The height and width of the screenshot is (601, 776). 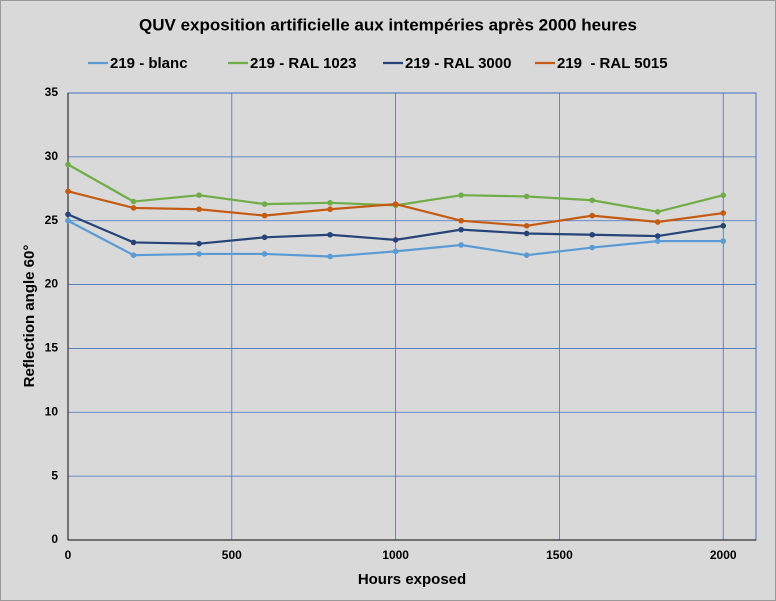 I want to click on y-tick-label: 35, so click(x=52, y=92).